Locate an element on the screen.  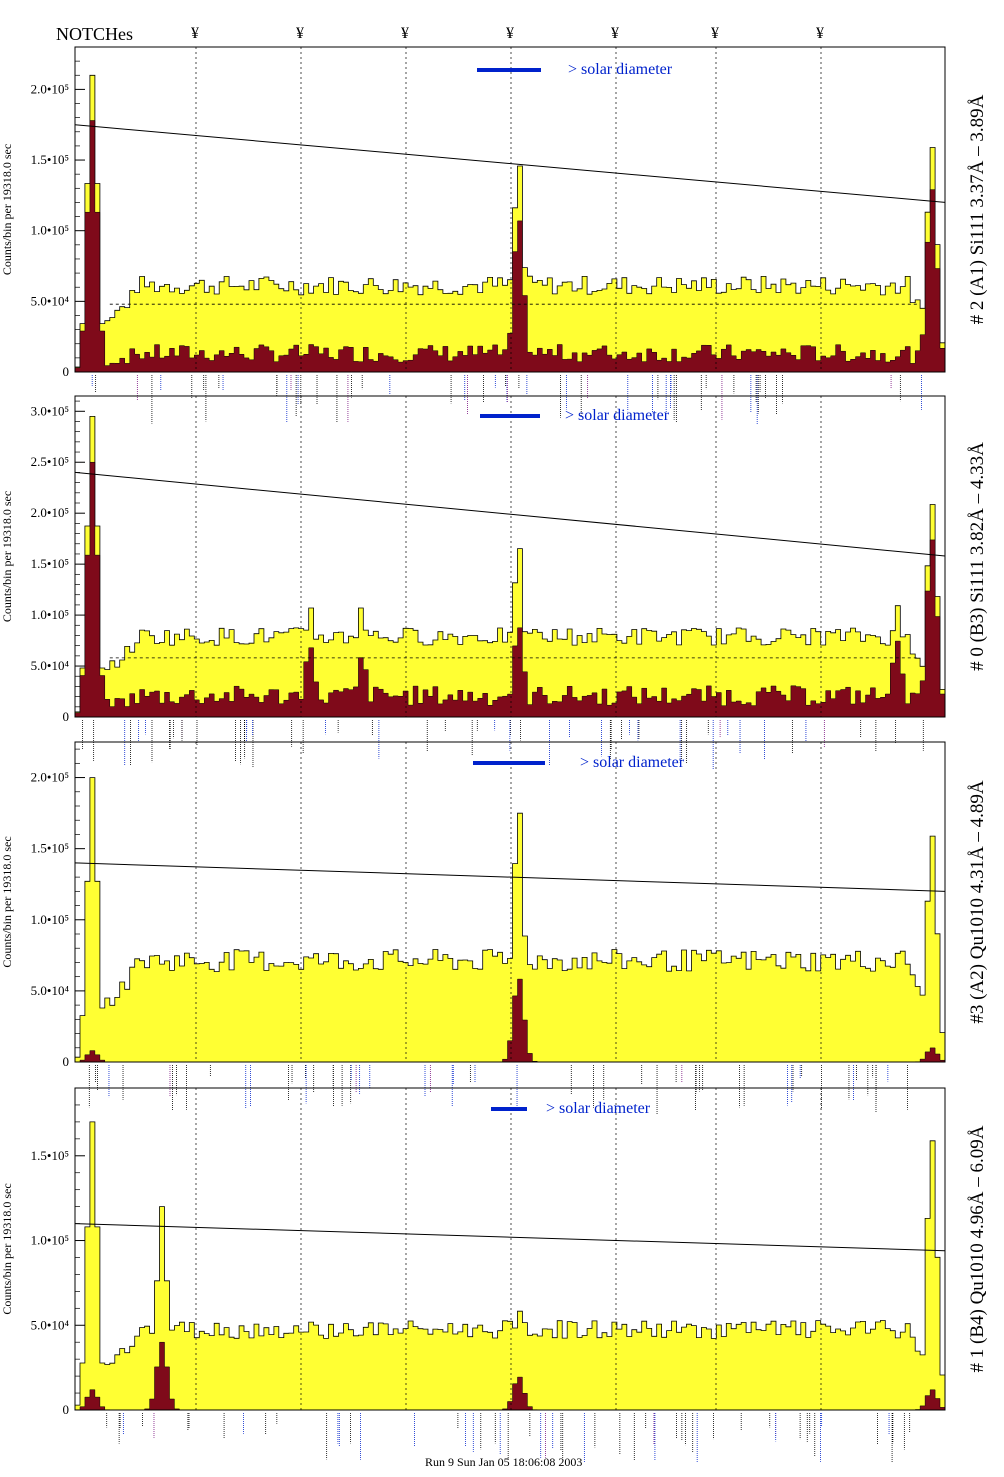
notch-markers: ¥ ¥ ¥ ¥ ¥ ¥ ¥ is located at coordinates (507, 33).